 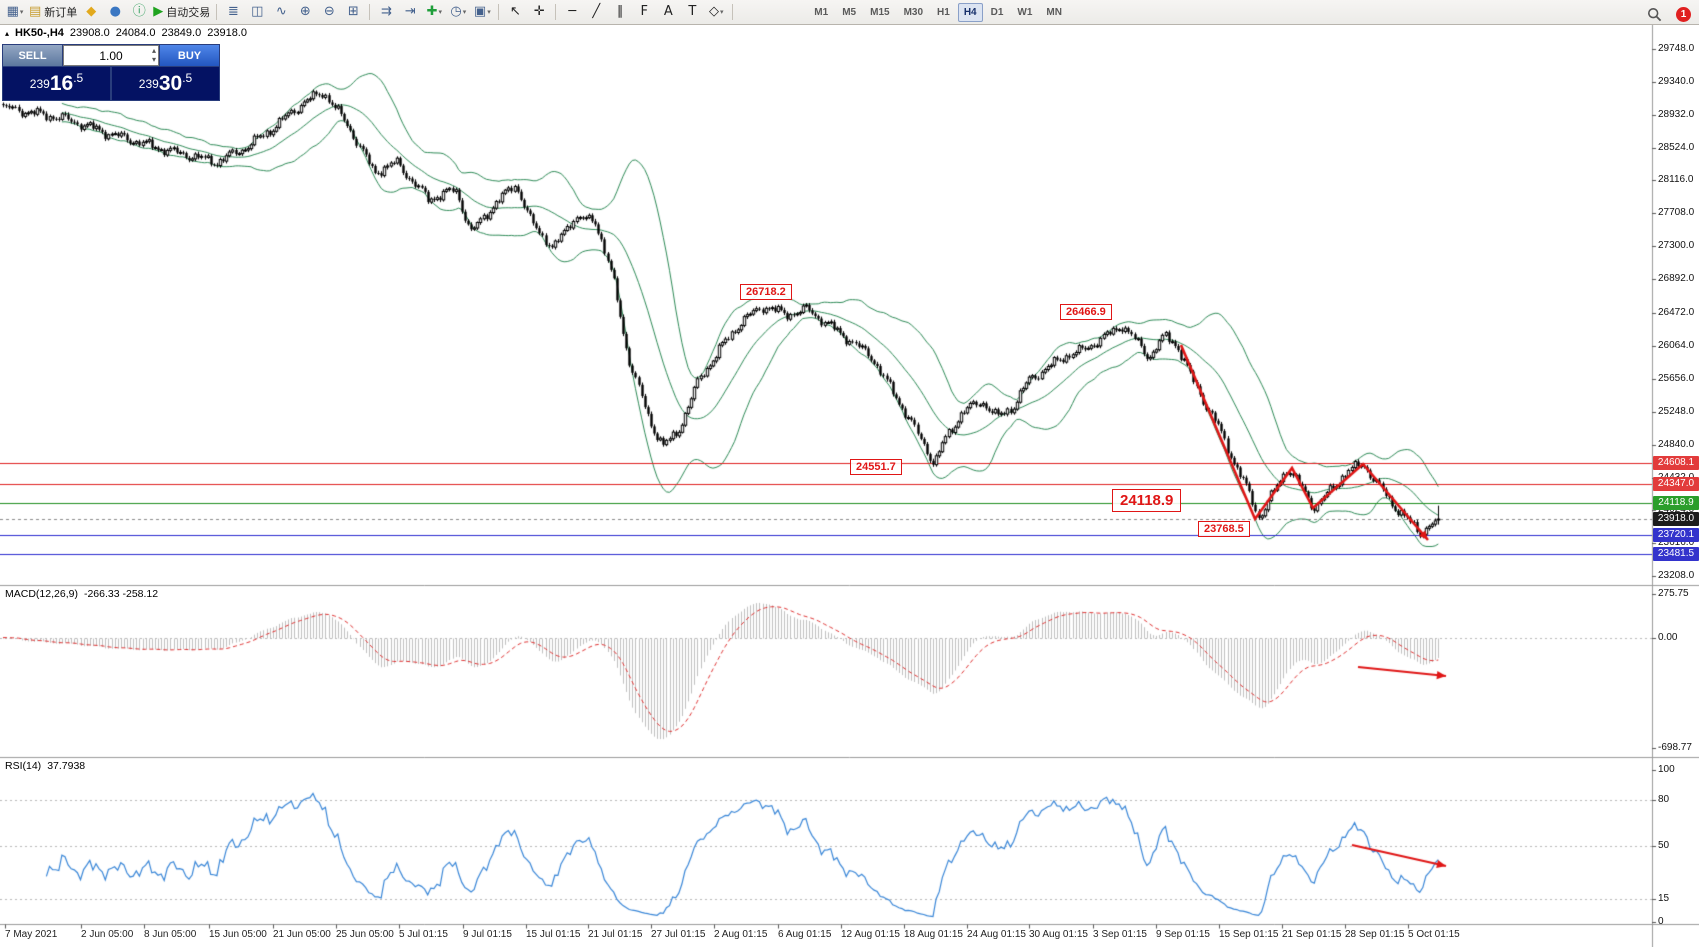 I want to click on time-axis-label: 15 Sep 01:15, so click(x=1249, y=934).